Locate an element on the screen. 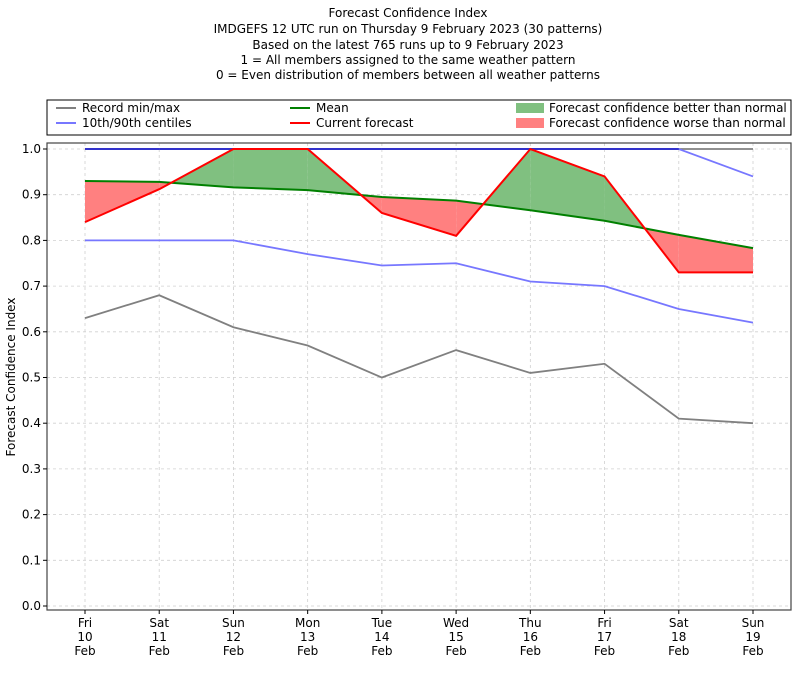 The image size is (800, 676). series-line-mean is located at coordinates (419, 214).